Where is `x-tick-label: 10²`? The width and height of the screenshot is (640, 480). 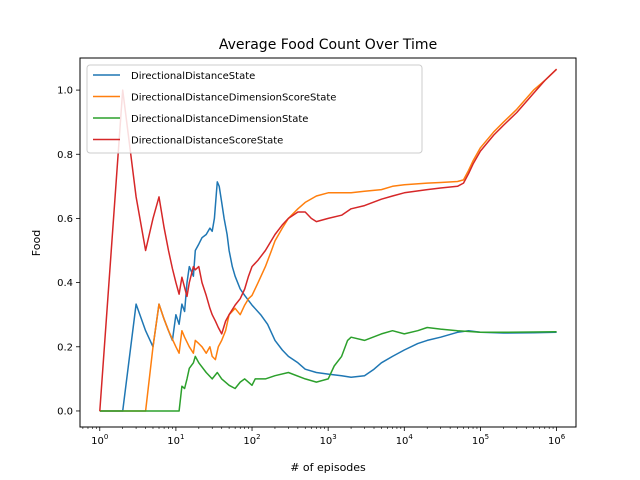 x-tick-label: 10² is located at coordinates (251, 440).